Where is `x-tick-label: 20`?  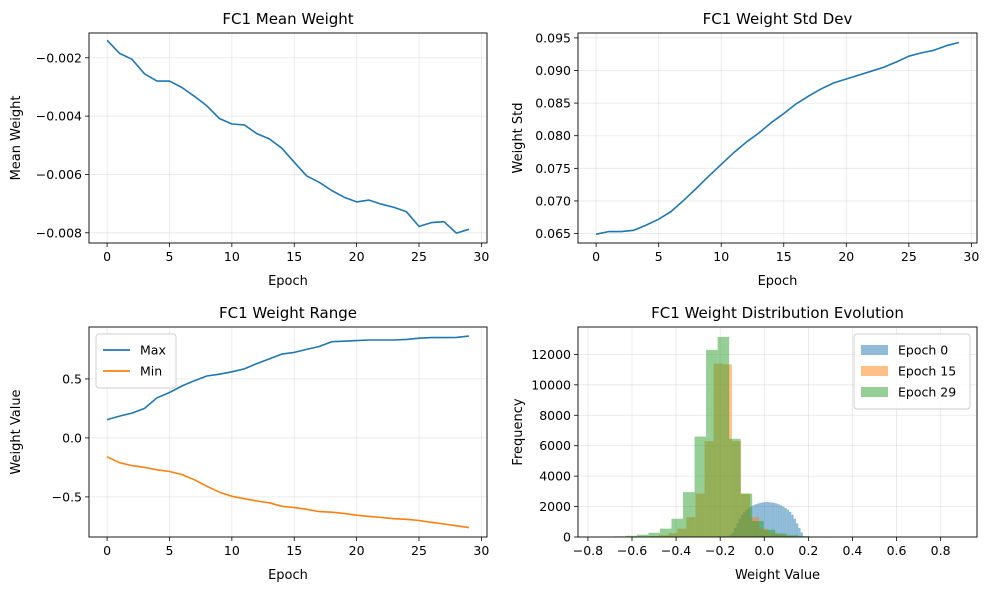
x-tick-label: 20 is located at coordinates (357, 256).